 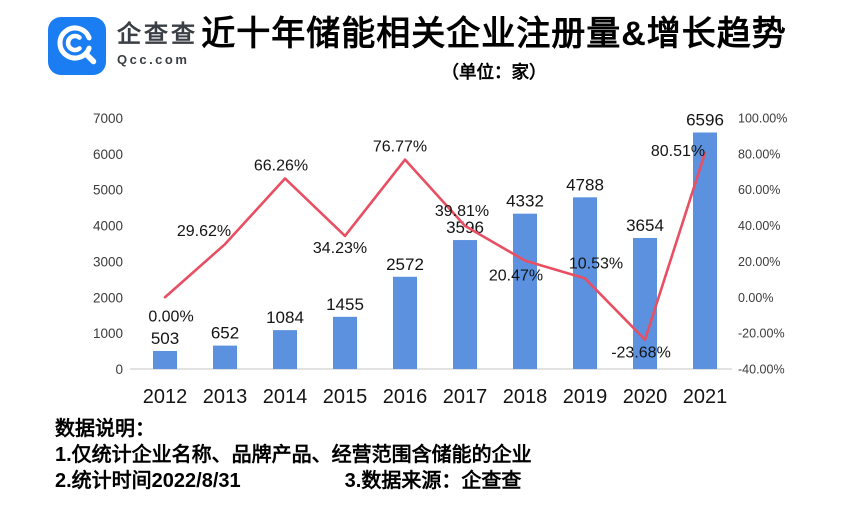 What do you see at coordinates (108, 190) in the screenshot?
I see `left-axis-tick: 5000` at bounding box center [108, 190].